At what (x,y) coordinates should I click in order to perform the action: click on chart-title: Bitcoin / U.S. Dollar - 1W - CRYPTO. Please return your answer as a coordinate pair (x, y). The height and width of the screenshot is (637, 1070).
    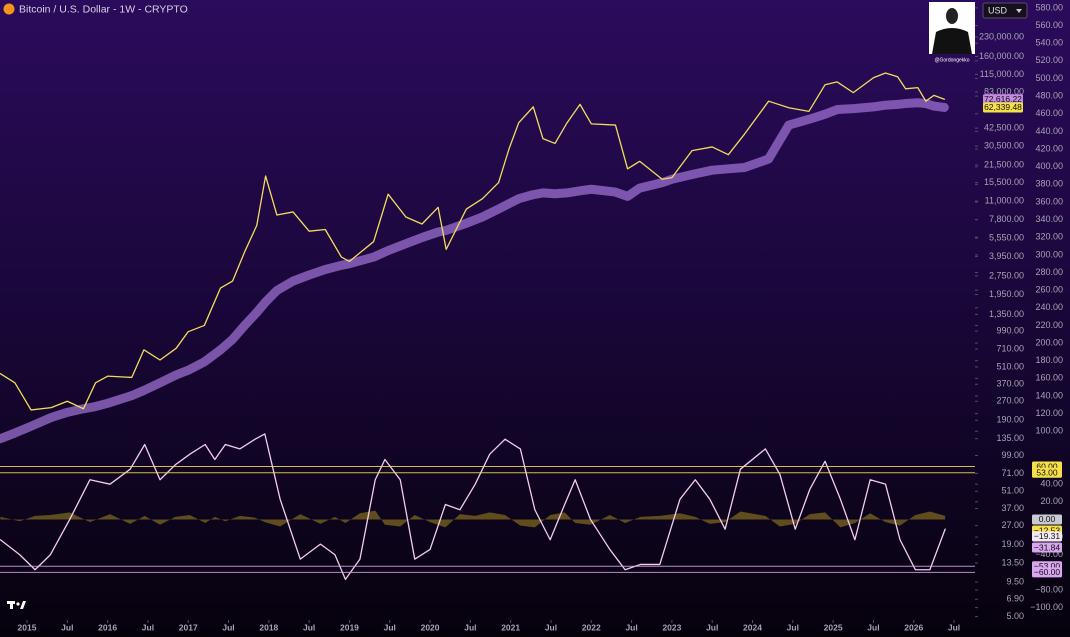
    Looking at the image, I should click on (103, 9).